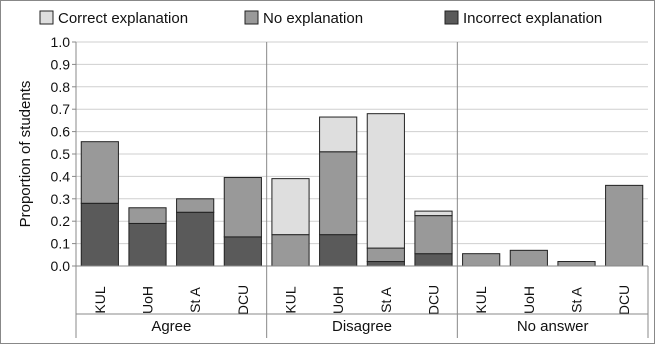 The image size is (657, 346). I want to click on y-tick-label: 1.0, so click(61, 42).